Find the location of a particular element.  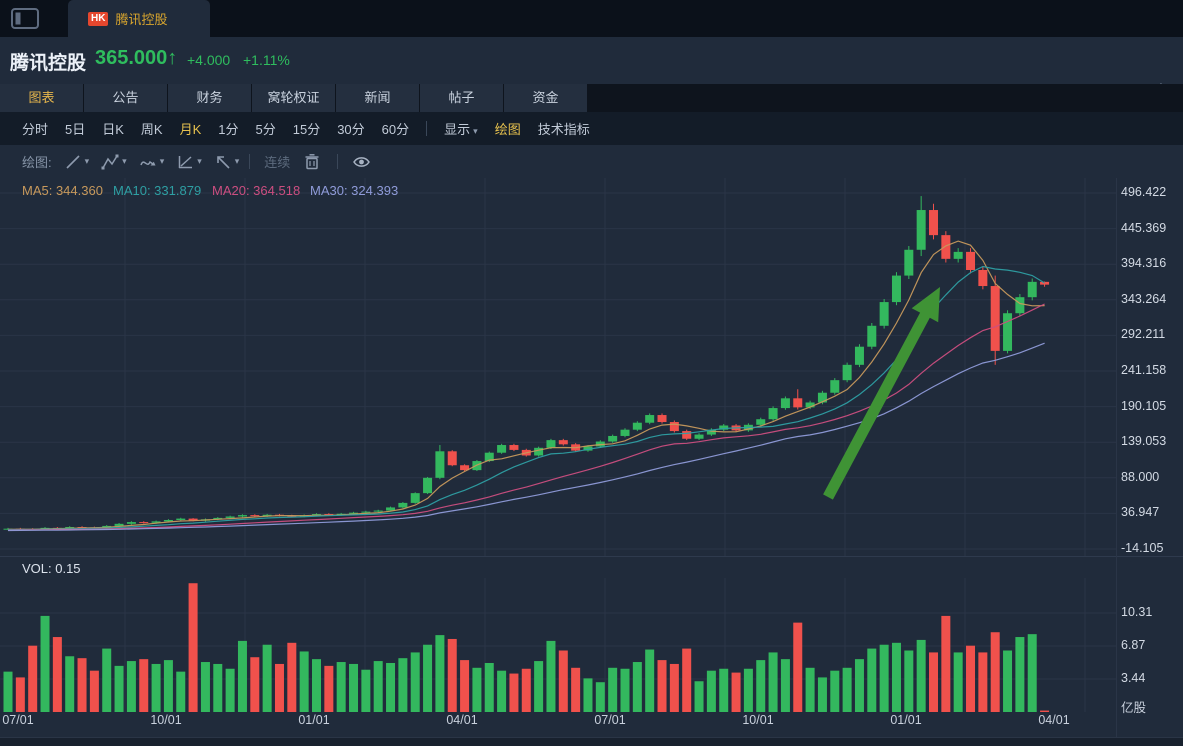

price-axis-label: 88.000 is located at coordinates (1140, 476).